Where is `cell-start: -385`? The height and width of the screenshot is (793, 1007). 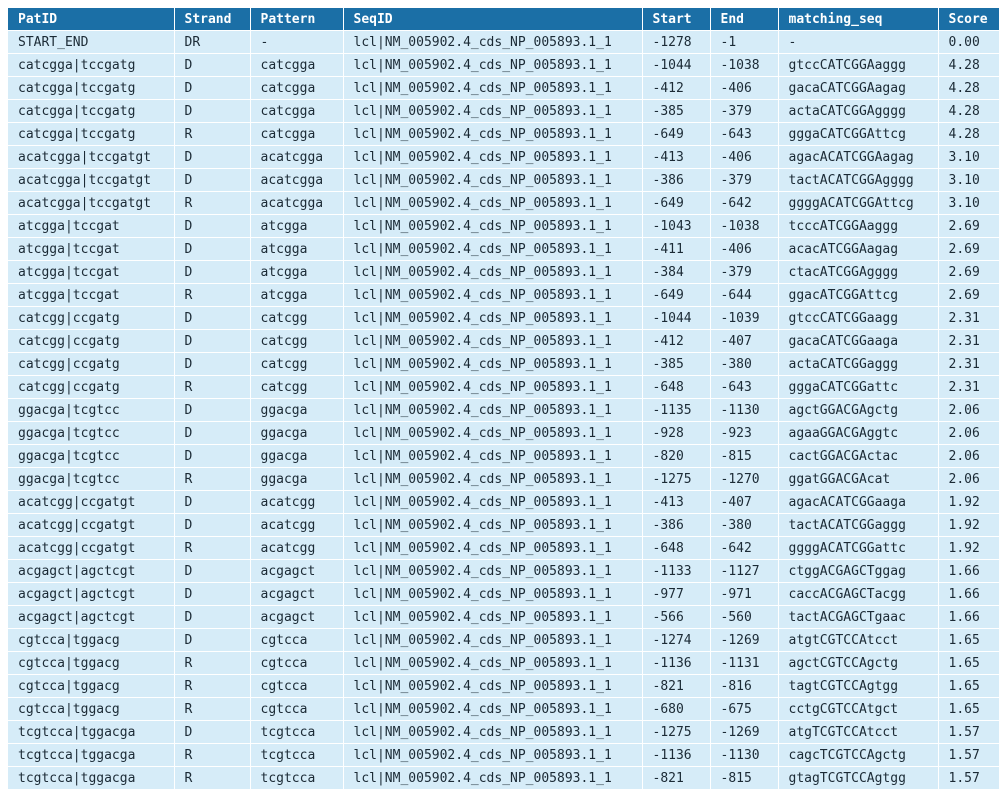
cell-start: -385 is located at coordinates (676, 364).